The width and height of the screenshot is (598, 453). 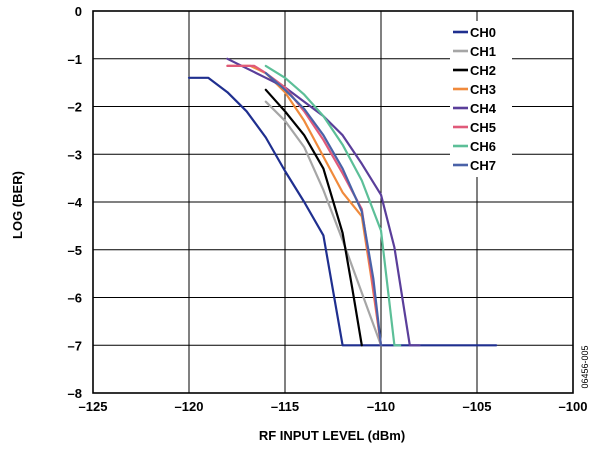 I want to click on x-tick-label: –100, so click(x=573, y=406).